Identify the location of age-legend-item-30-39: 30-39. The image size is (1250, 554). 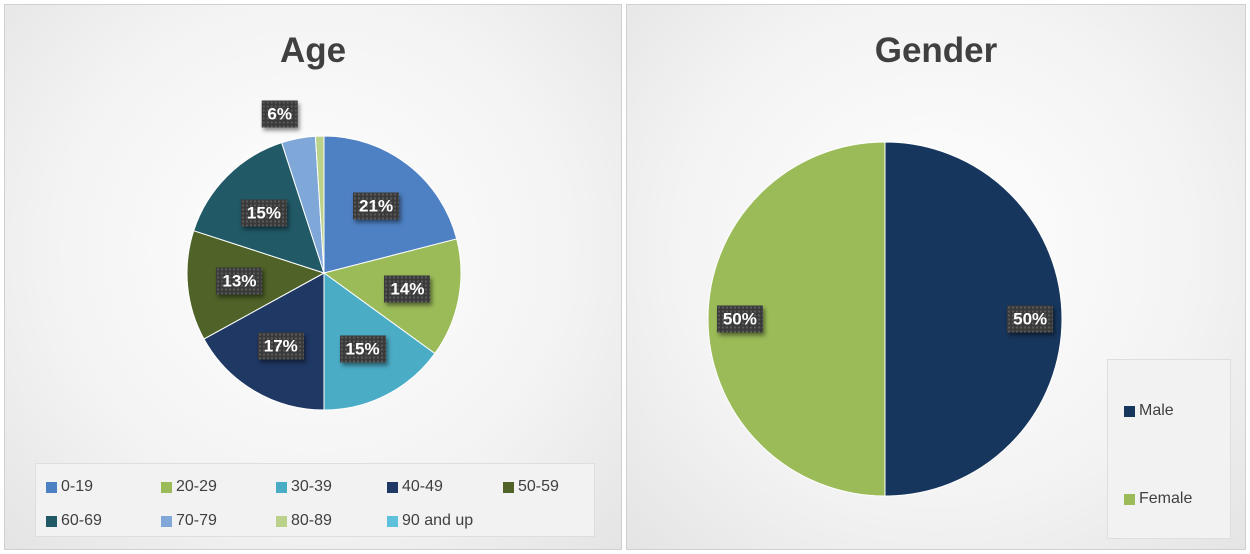
(304, 487).